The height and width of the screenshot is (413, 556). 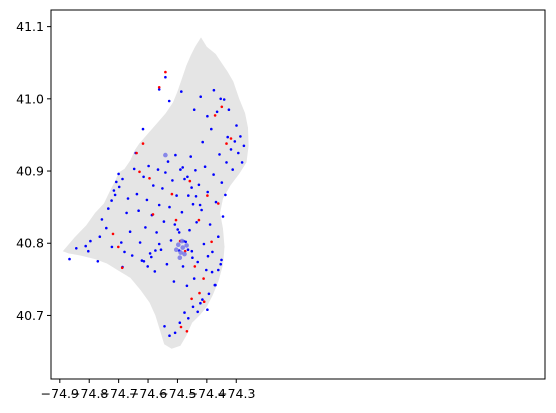 I want to click on x-axis: −74.9−74.8−74.7−74.6−74.5−74.4−74.3, so click(x=148, y=390).